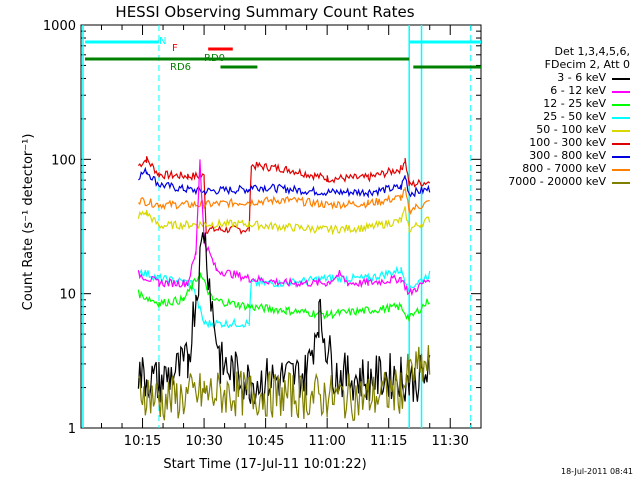 The height and width of the screenshot is (480, 640). I want to click on legend-header-line: FDecim 2, Att 0, so click(587, 64).